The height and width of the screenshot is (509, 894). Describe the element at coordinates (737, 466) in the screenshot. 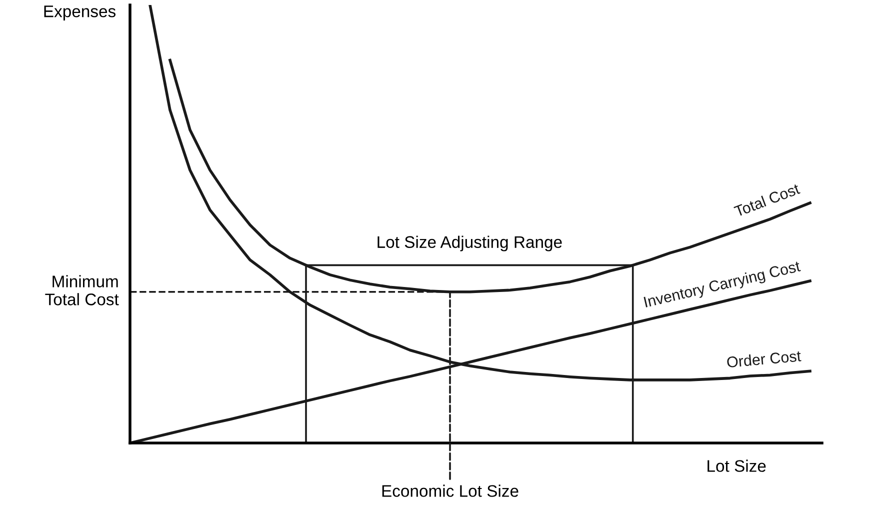

I see `x-axis-title: Lot Size` at that location.